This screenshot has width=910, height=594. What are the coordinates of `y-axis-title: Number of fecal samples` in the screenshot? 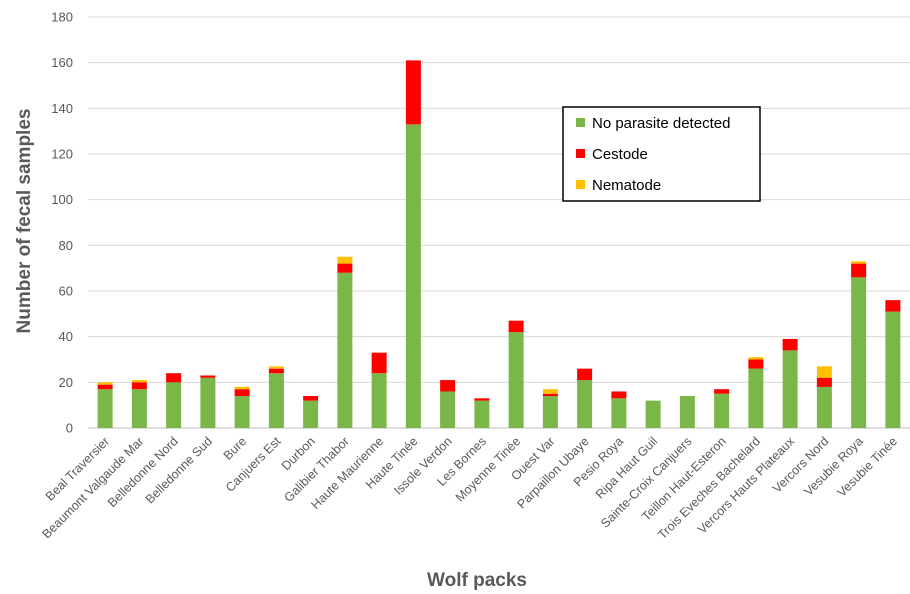 It's located at (24, 221).